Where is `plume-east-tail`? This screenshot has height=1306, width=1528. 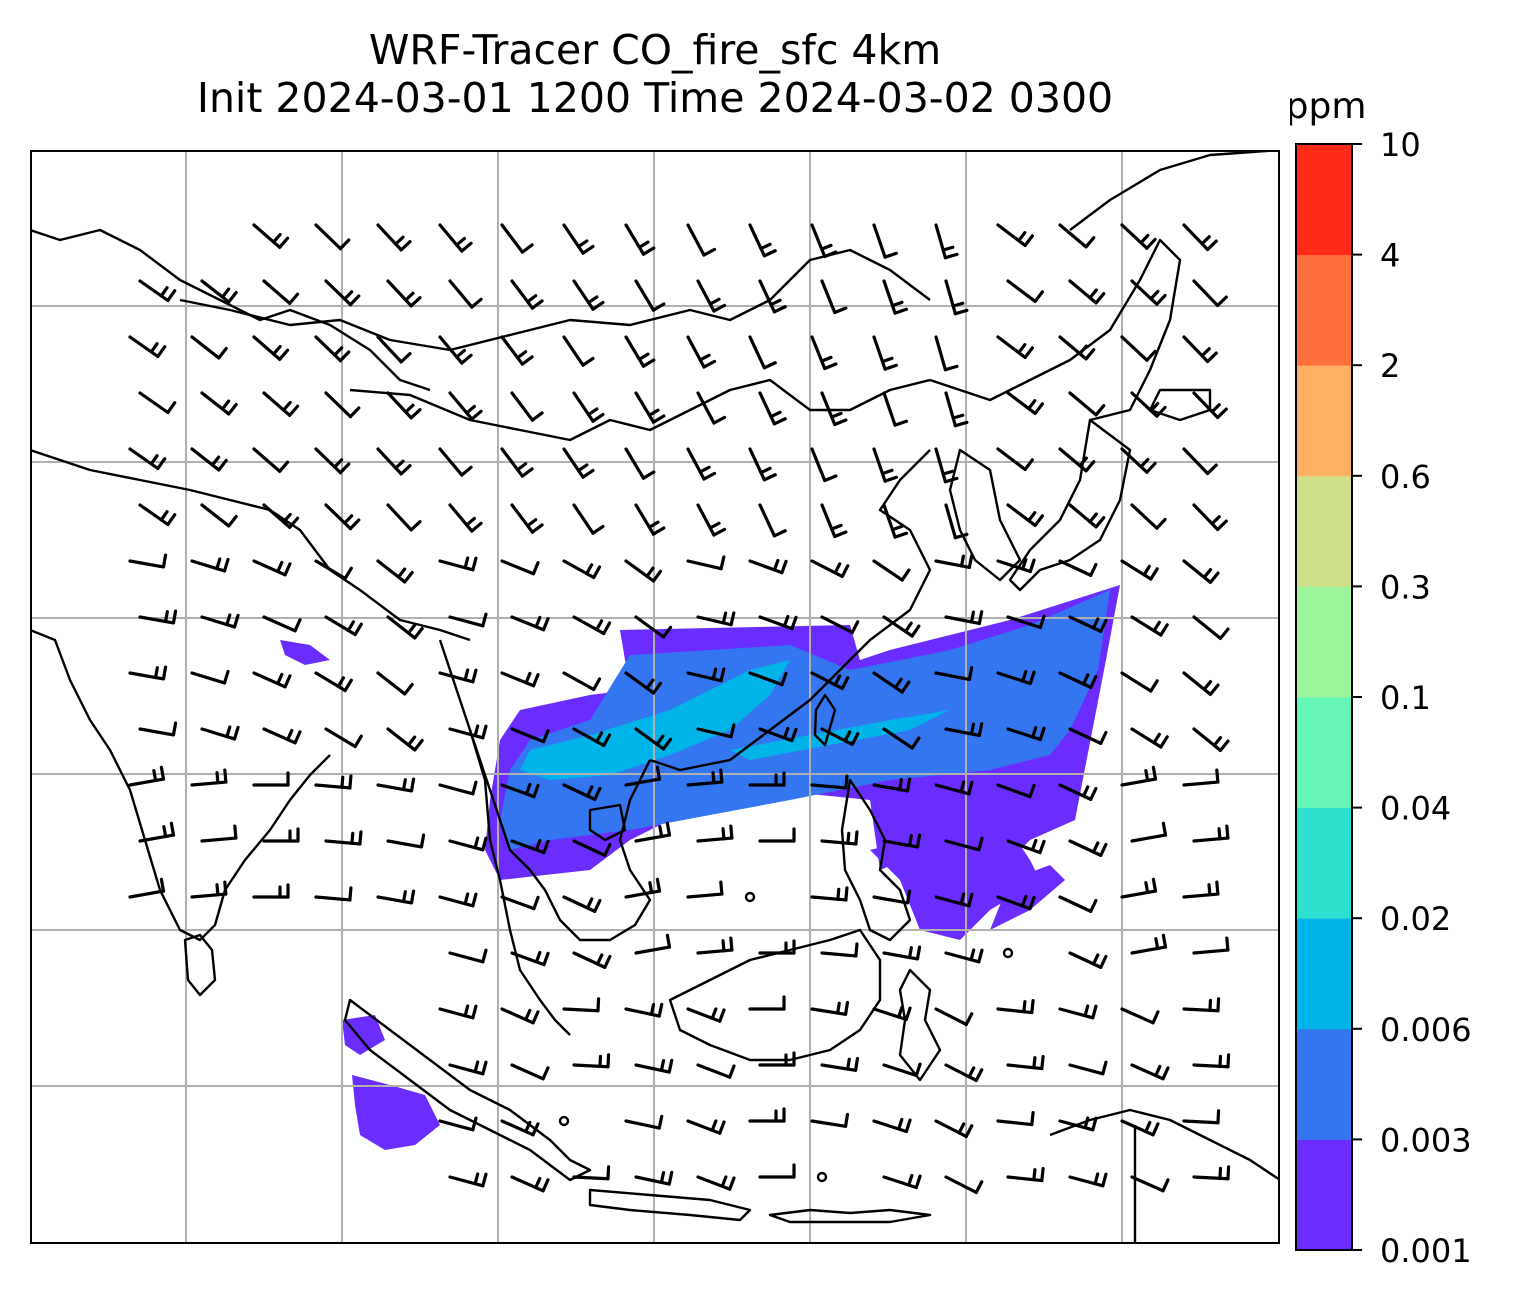
plume-east-tail is located at coordinates (1027, 897).